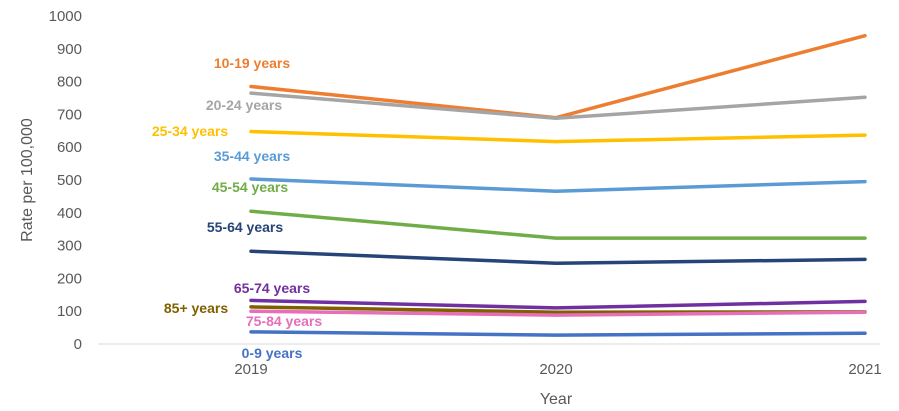 The image size is (899, 411). What do you see at coordinates (69, 278) in the screenshot?
I see `y-tick-label: 200` at bounding box center [69, 278].